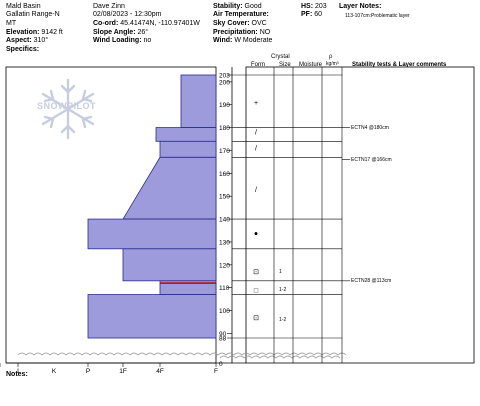  I want to click on density-unit: kg/m³, so click(332, 64).